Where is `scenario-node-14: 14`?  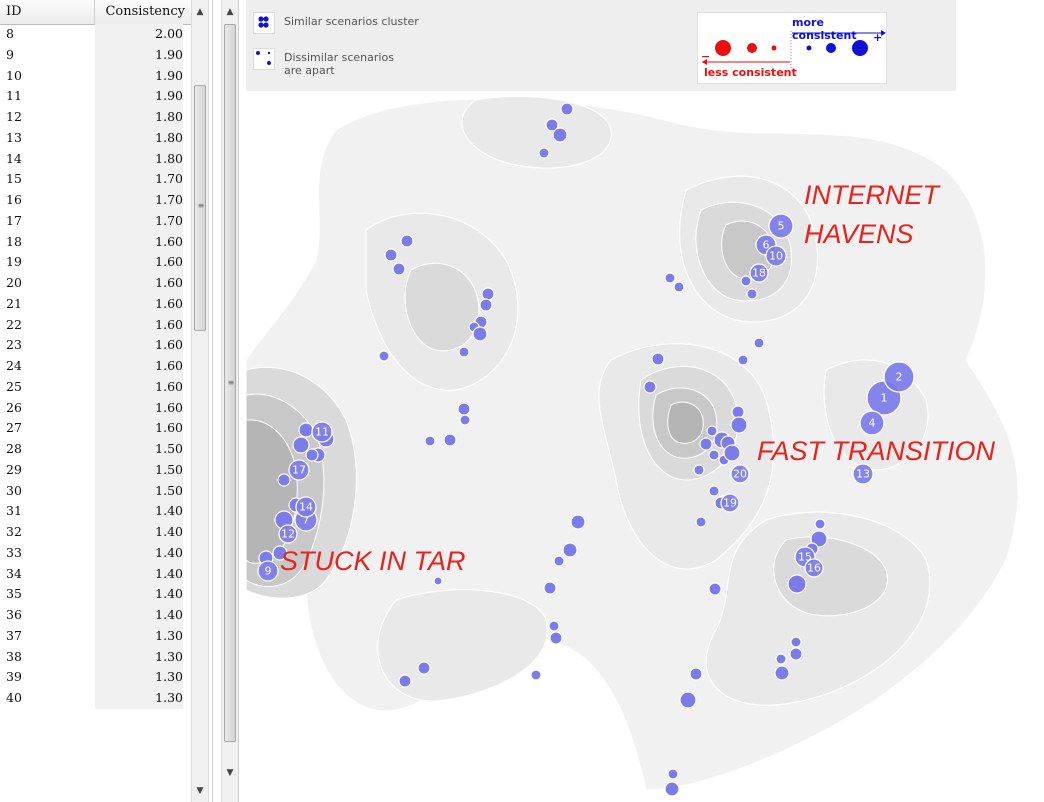
scenario-node-14: 14 is located at coordinates (306, 507).